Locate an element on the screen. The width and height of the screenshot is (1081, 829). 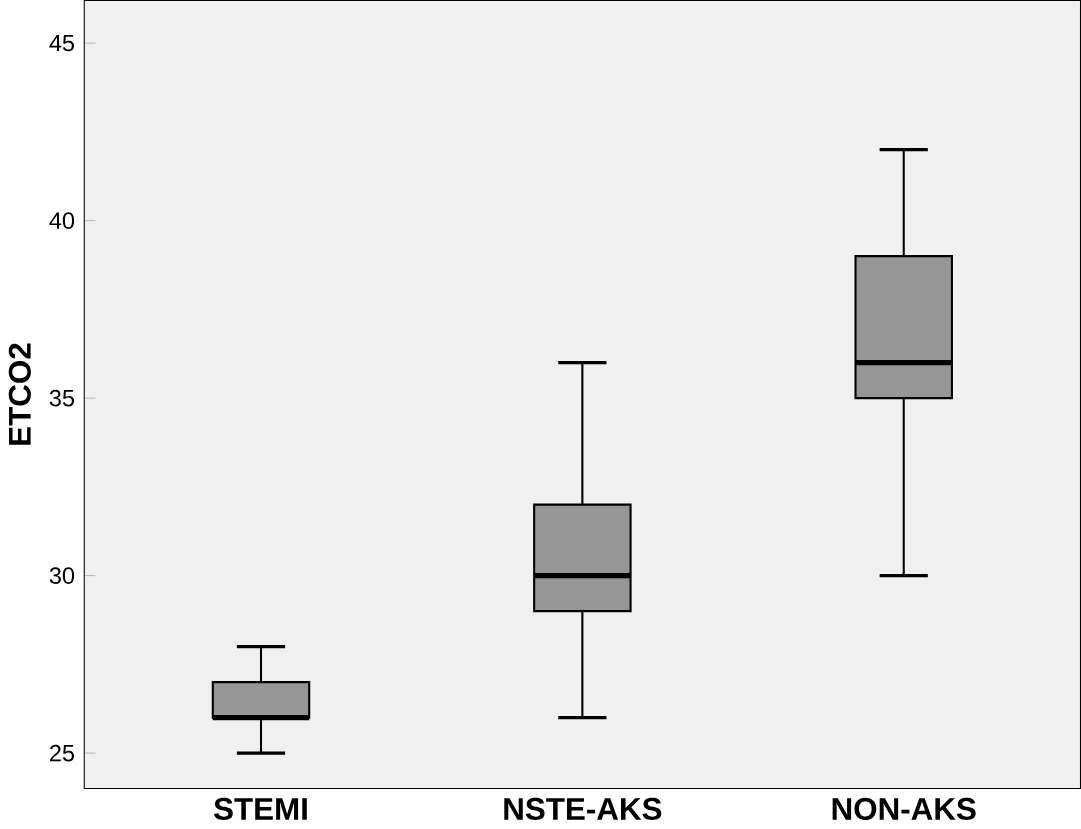
x-tick-label: NON-AKS is located at coordinates (904, 809).